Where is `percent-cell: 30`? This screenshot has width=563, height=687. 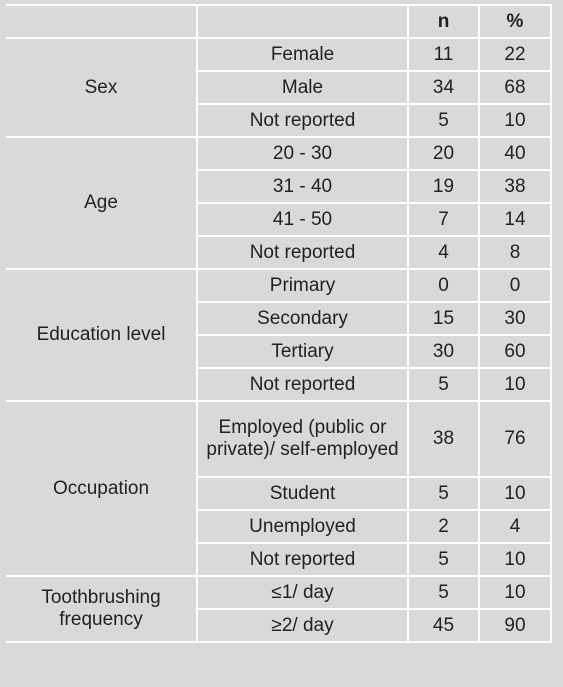
percent-cell: 30 is located at coordinates (515, 318).